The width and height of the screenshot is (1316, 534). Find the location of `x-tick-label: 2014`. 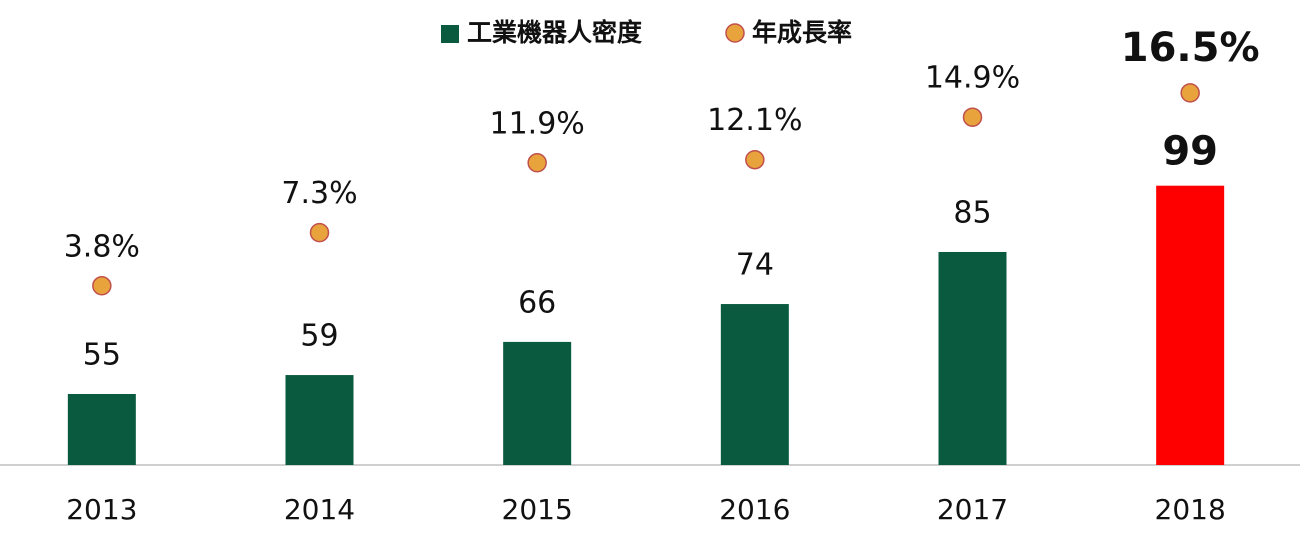

x-tick-label: 2014 is located at coordinates (319, 509).